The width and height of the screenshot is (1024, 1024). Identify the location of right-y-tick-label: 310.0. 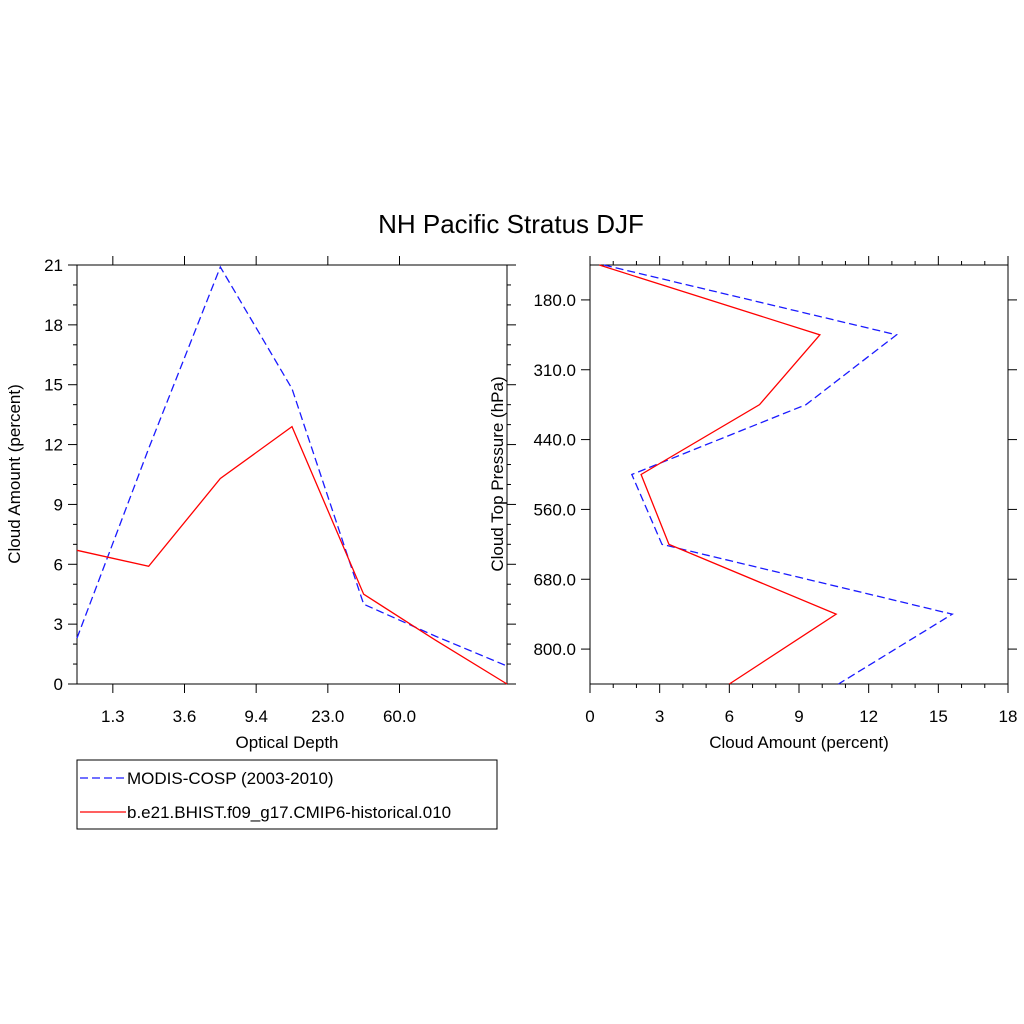
(554, 370).